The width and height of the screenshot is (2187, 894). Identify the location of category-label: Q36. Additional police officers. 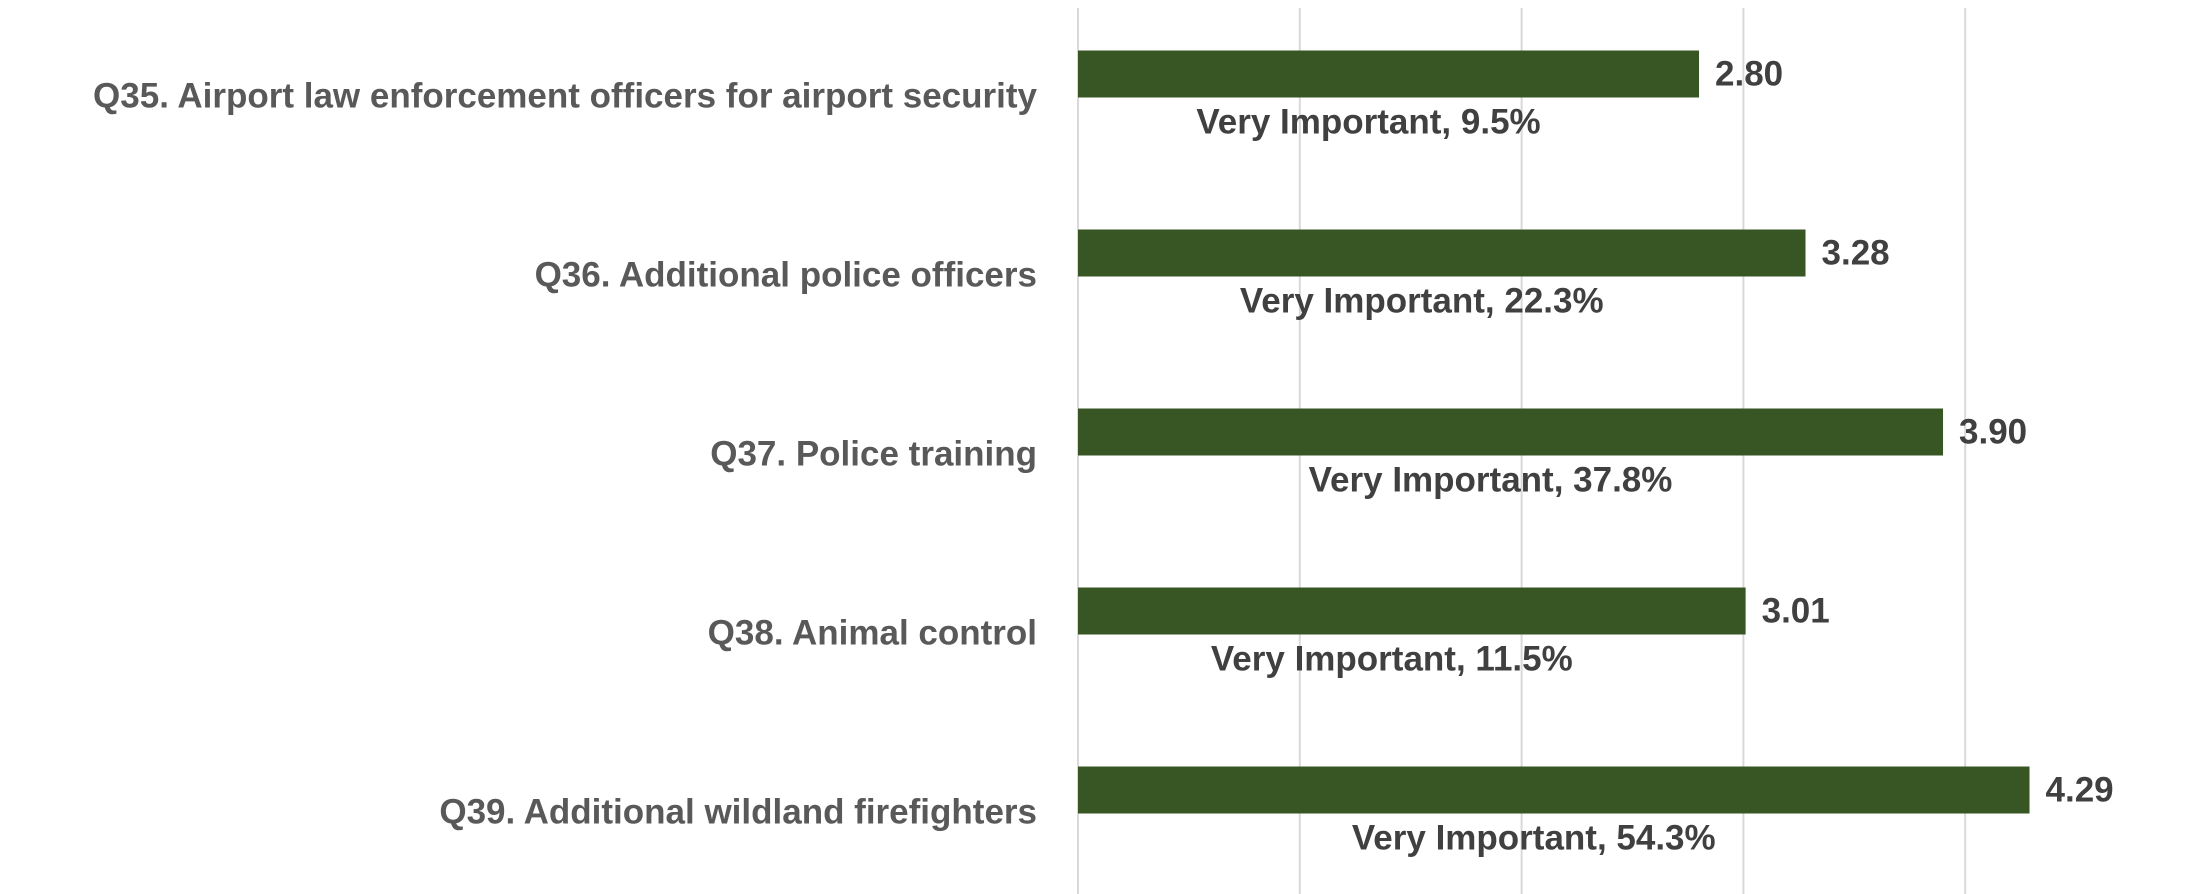
(786, 274).